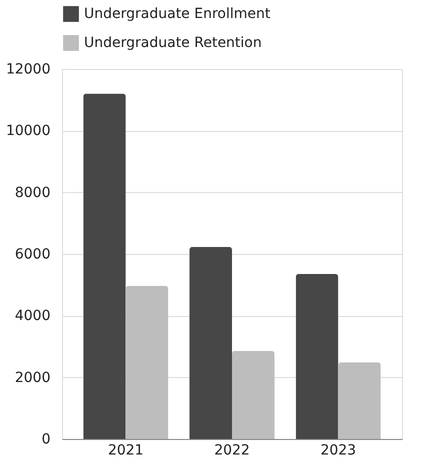 The height and width of the screenshot is (466, 429). Describe the element at coordinates (338, 450) in the screenshot. I see `x-tick-label: 2023` at that location.